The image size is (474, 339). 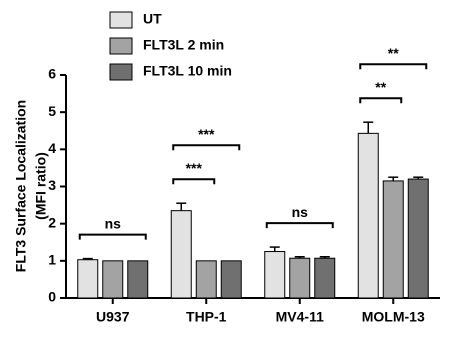 I want to click on y-label: FLT3 Surface Localization (MFI ratio), so click(x=31, y=186).